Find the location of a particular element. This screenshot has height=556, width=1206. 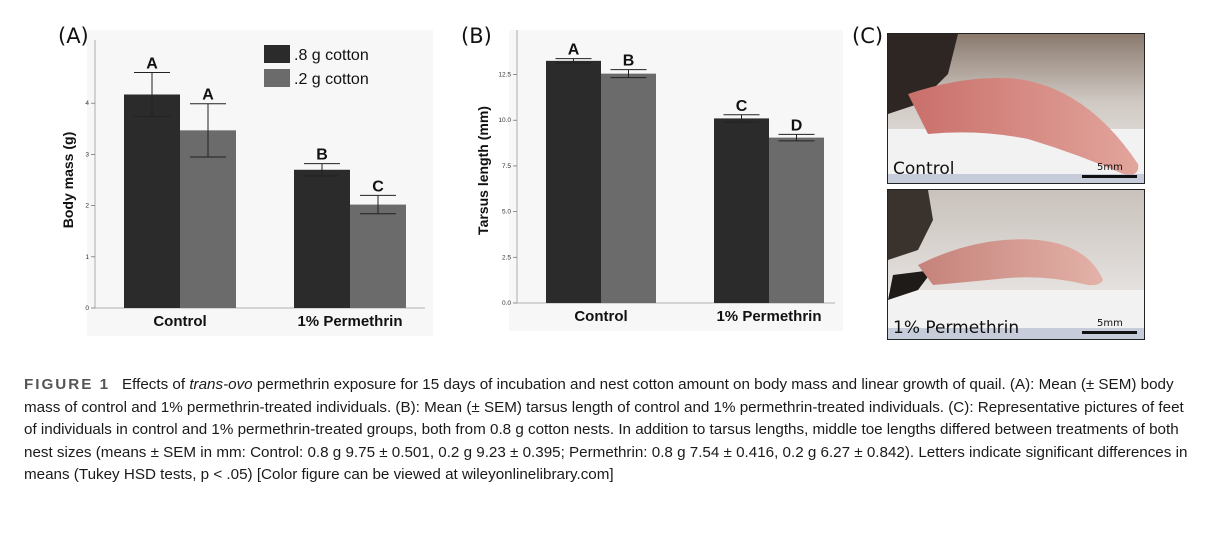

permethrin-foot-photo is located at coordinates (1016, 264).